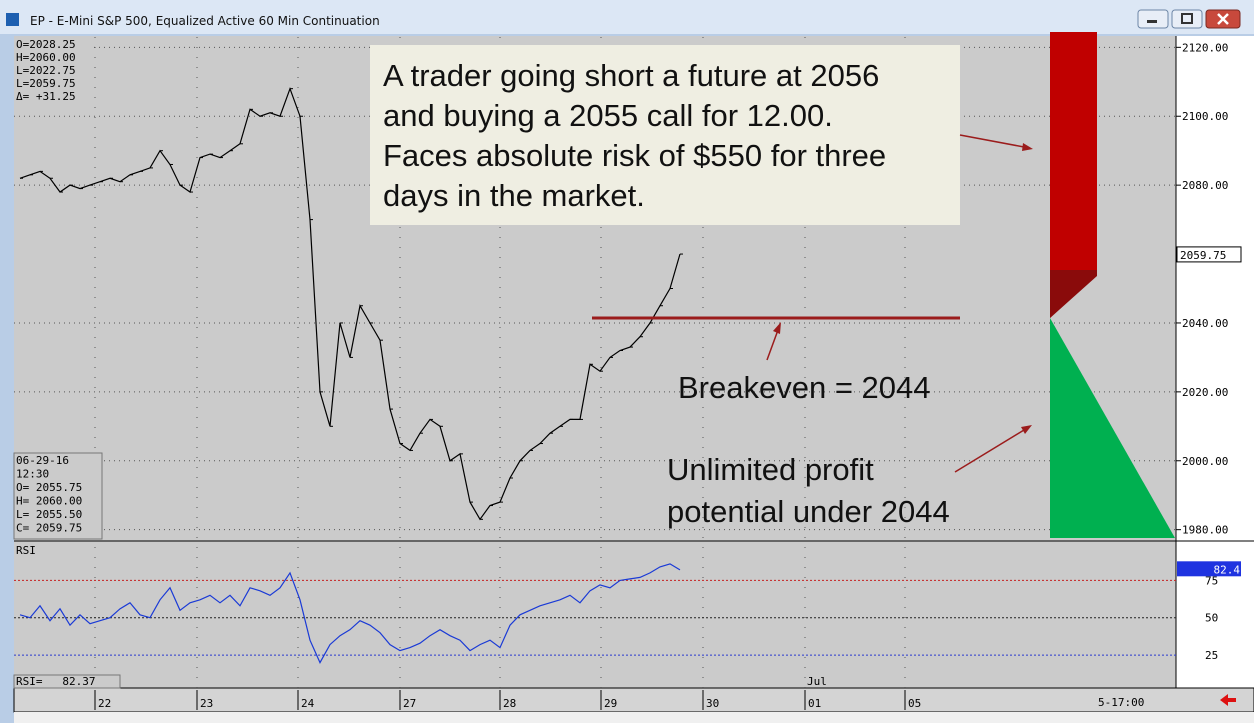  I want to click on scroll-arrow, so click(1228, 700).